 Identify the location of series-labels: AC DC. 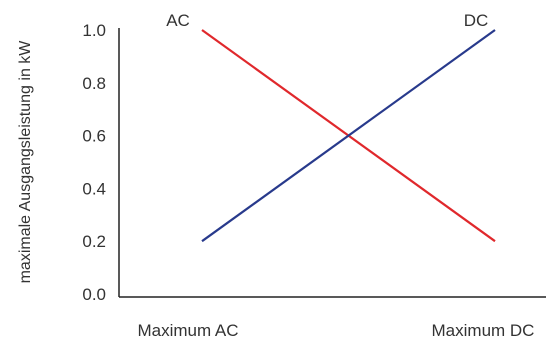
(327, 20).